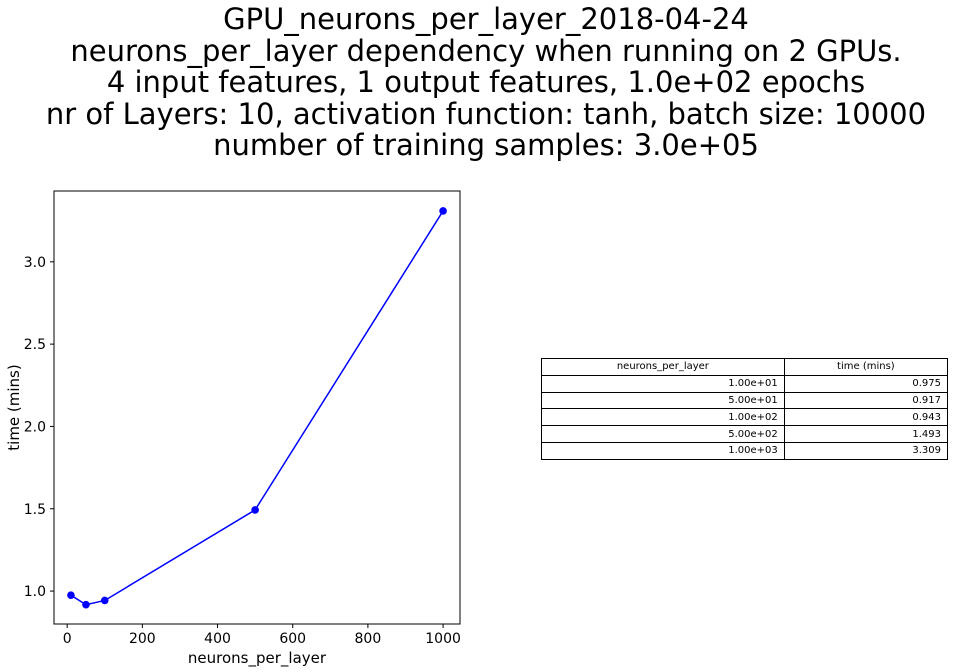 The image size is (957, 672). What do you see at coordinates (866, 367) in the screenshot?
I see `column-header: time (mins)` at bounding box center [866, 367].